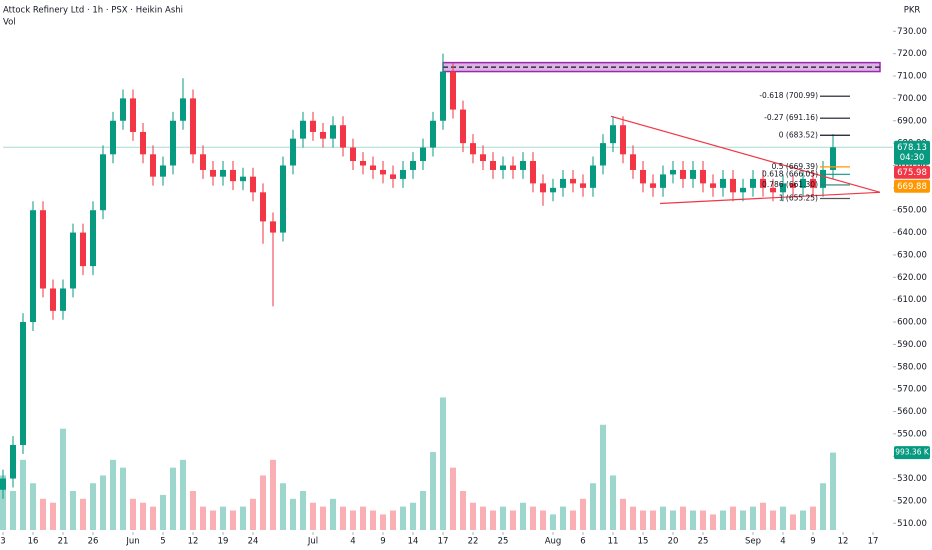  Describe the element at coordinates (312, 542) in the screenshot. I see `x-tick-label: Jul` at that location.